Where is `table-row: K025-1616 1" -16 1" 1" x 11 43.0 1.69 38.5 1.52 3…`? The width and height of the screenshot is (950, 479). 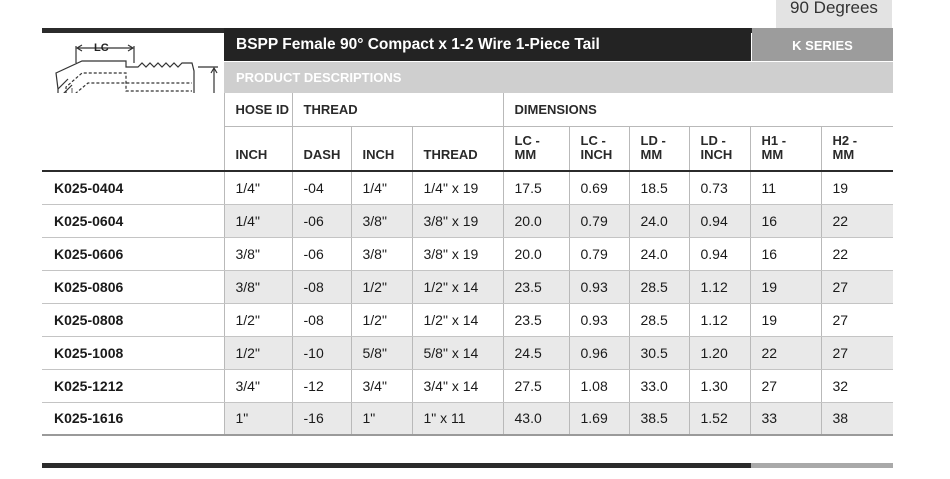
table-row: K025-1616 1" -16 1" 1" x 11 43.0 1.69 38.5 1.52 3… is located at coordinates (467, 419).